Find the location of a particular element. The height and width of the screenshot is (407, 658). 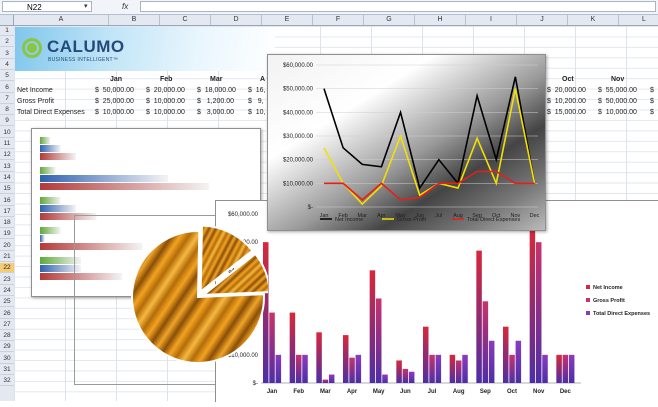

function-icon: fx is located at coordinates (125, 6).